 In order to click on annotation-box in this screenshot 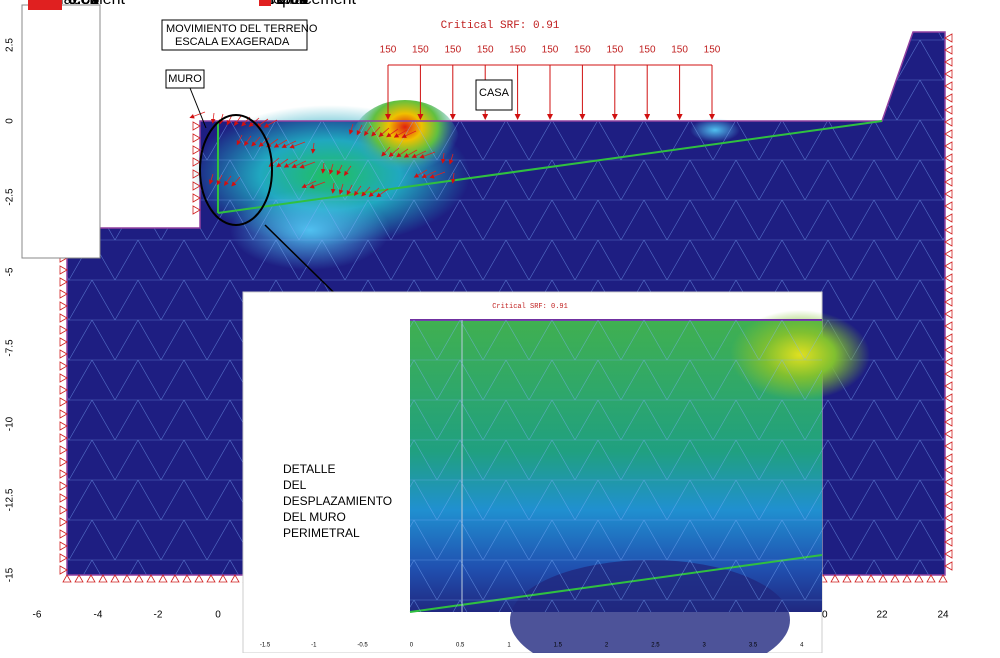, I will do `click(234, 35)`.